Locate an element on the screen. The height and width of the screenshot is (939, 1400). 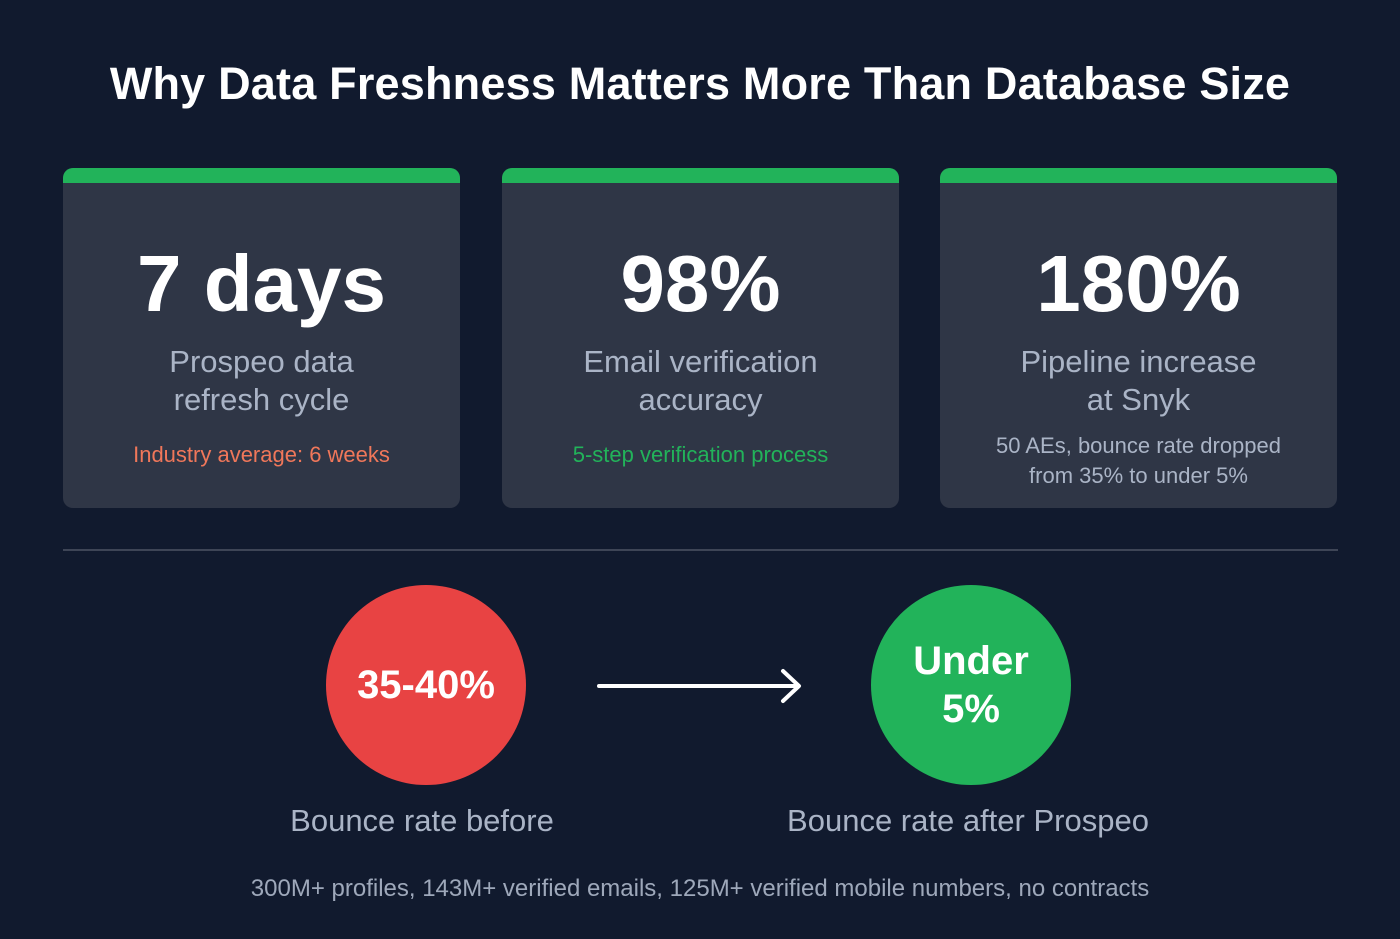
stat-label: Email verification accuracy is located at coordinates (700, 381).